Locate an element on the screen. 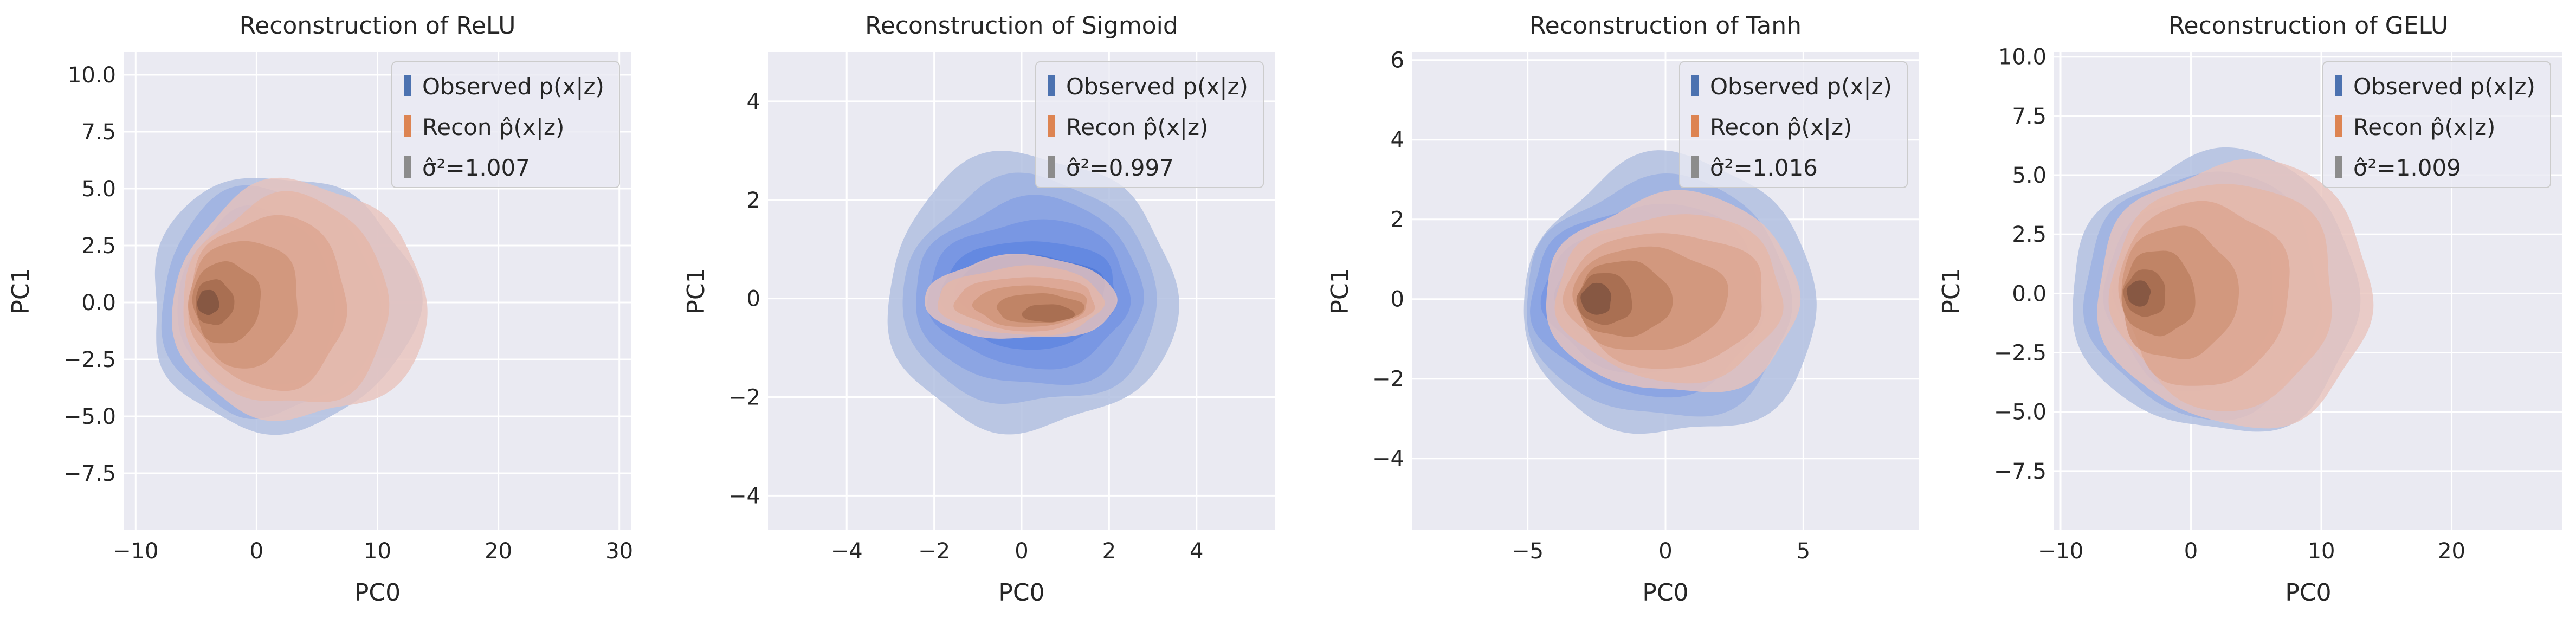  panel-title: Reconstruction of ReLU is located at coordinates (378, 26).